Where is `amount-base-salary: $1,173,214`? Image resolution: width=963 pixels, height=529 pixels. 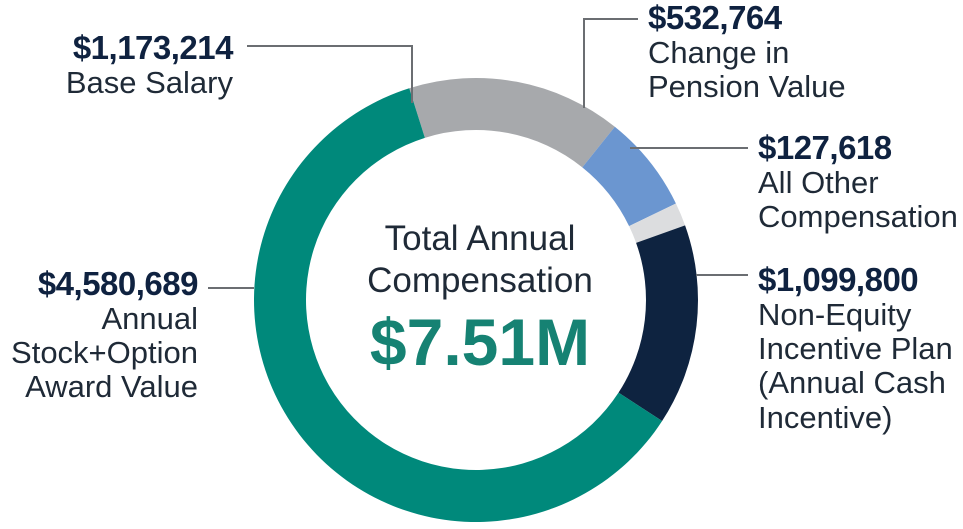 amount-base-salary: $1,173,214 is located at coordinates (153, 47).